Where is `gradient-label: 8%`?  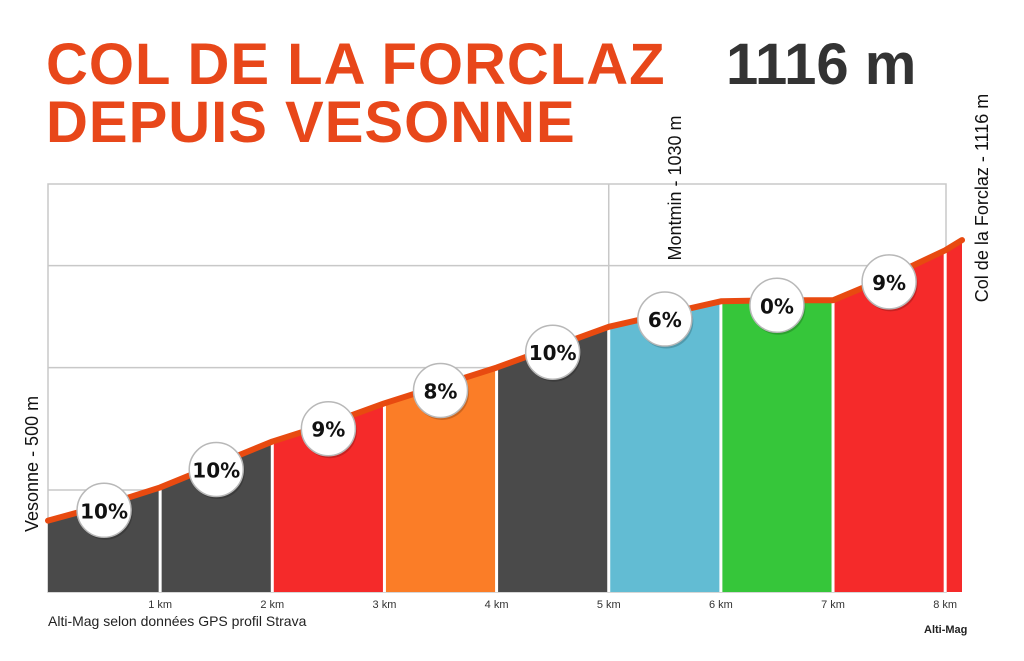
gradient-label: 8% is located at coordinates (441, 391).